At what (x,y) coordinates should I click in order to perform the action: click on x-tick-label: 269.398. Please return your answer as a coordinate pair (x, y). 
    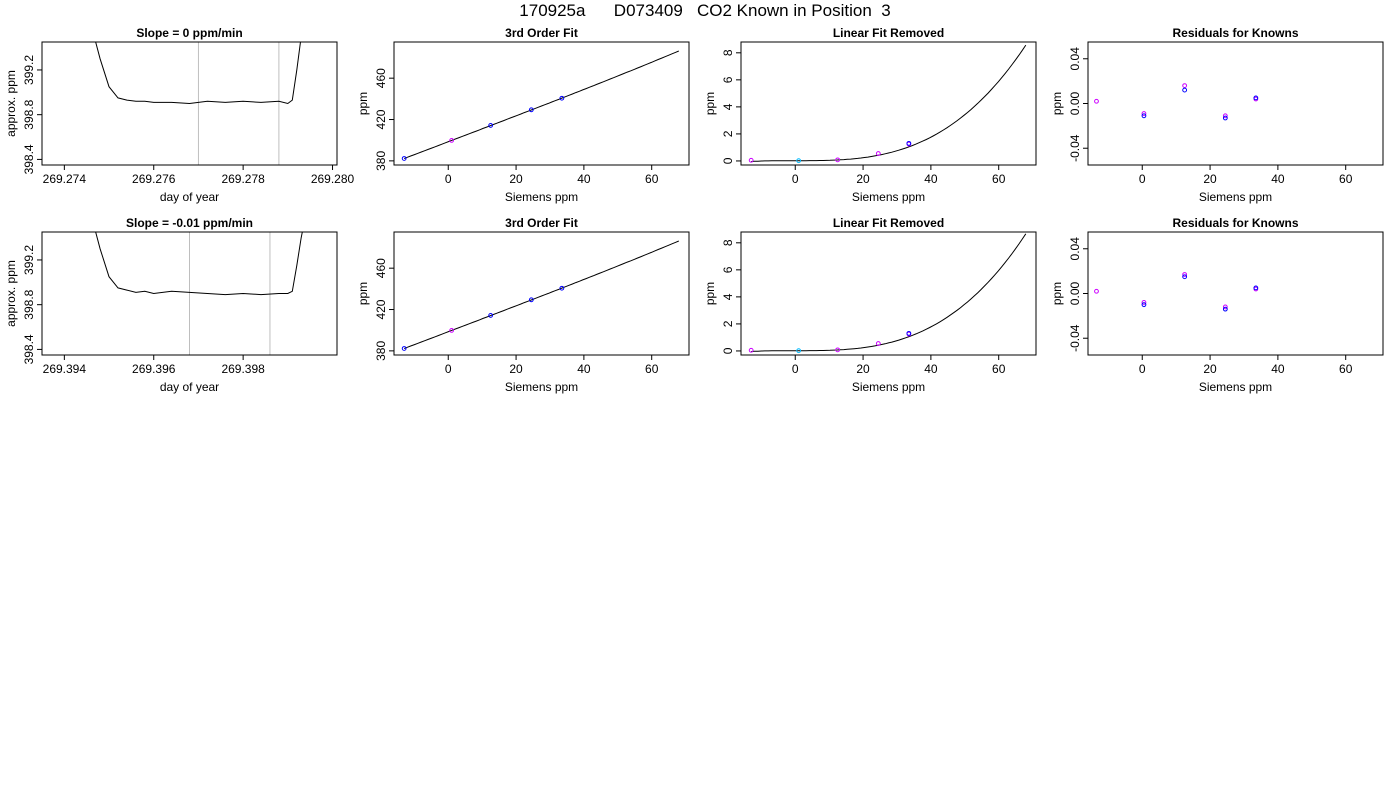
    Looking at the image, I should click on (243, 369).